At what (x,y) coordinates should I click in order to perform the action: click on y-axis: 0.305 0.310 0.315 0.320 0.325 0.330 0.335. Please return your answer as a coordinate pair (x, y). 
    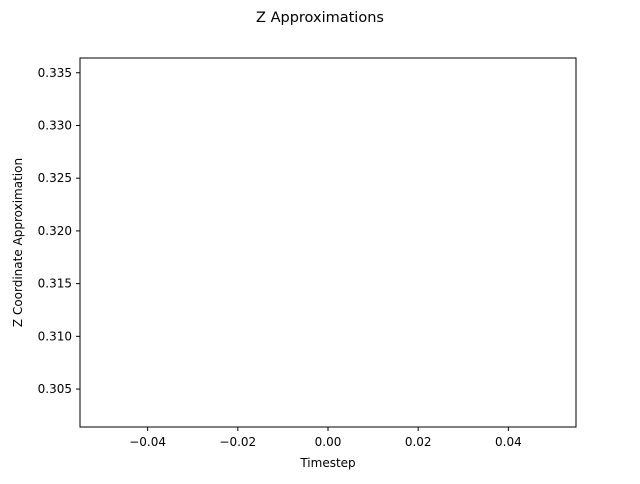
    Looking at the image, I should click on (59, 231).